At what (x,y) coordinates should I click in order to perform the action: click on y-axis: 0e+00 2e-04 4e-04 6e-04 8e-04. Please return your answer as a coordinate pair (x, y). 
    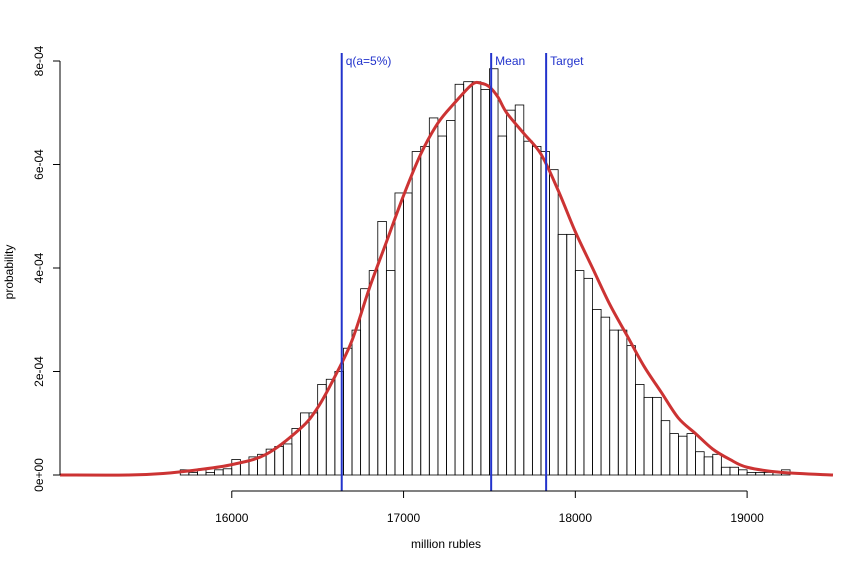
    Looking at the image, I should click on (46, 268).